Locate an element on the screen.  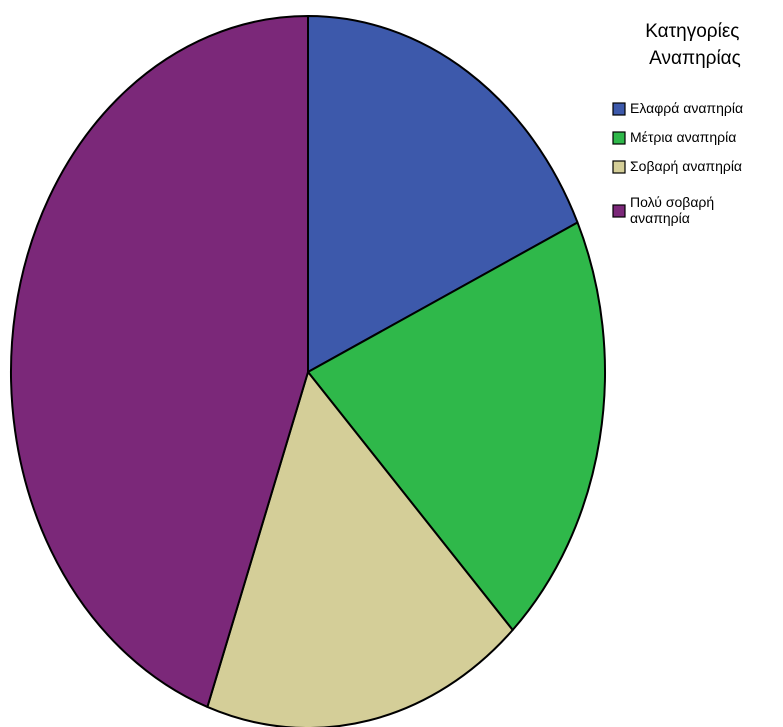
legend-label-4: Πολύ σοβαρή αναπηρία is located at coordinates (672, 210).